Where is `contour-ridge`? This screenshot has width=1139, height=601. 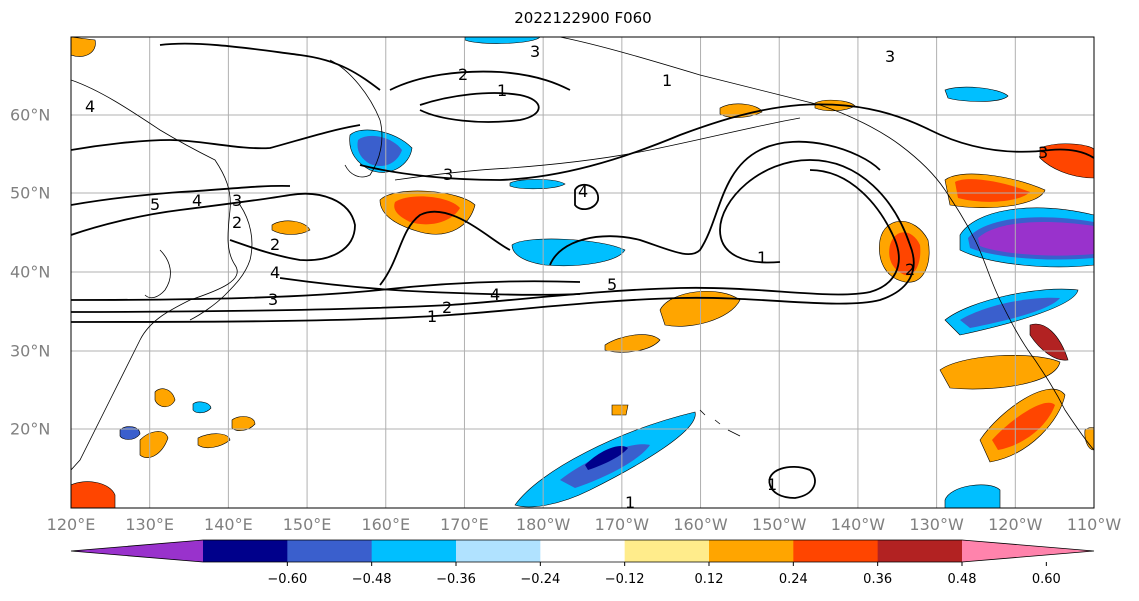
contour-ridge is located at coordinates (715, 203).